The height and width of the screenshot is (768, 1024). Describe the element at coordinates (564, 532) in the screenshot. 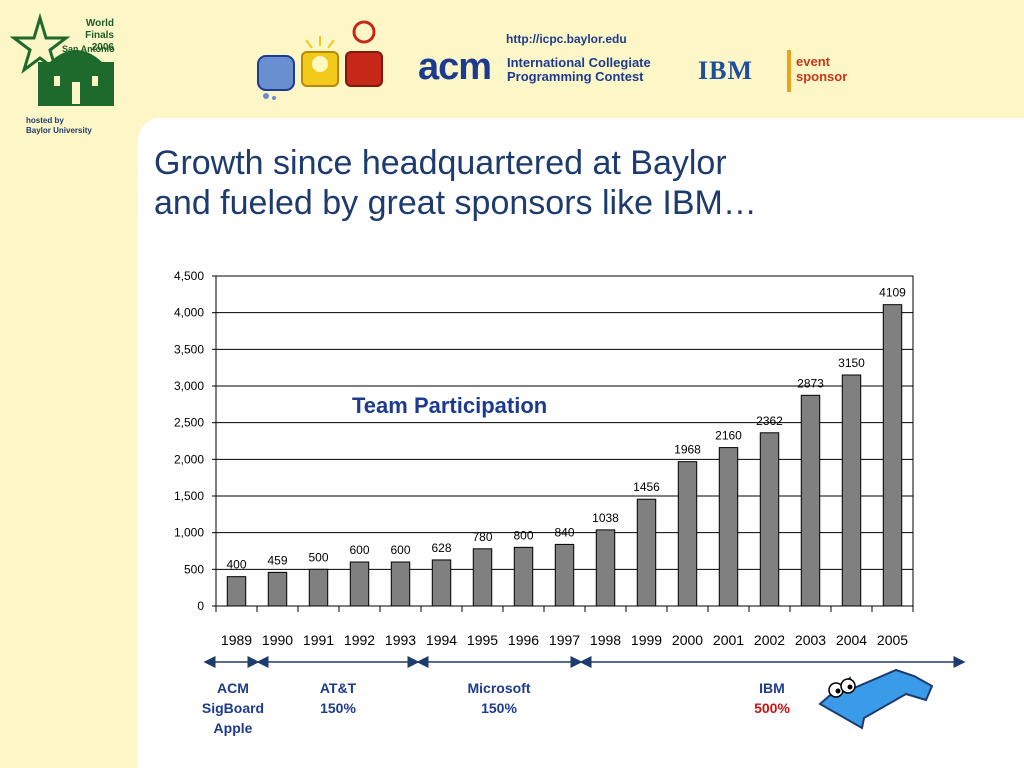

I see `data-label-1997: 840` at that location.